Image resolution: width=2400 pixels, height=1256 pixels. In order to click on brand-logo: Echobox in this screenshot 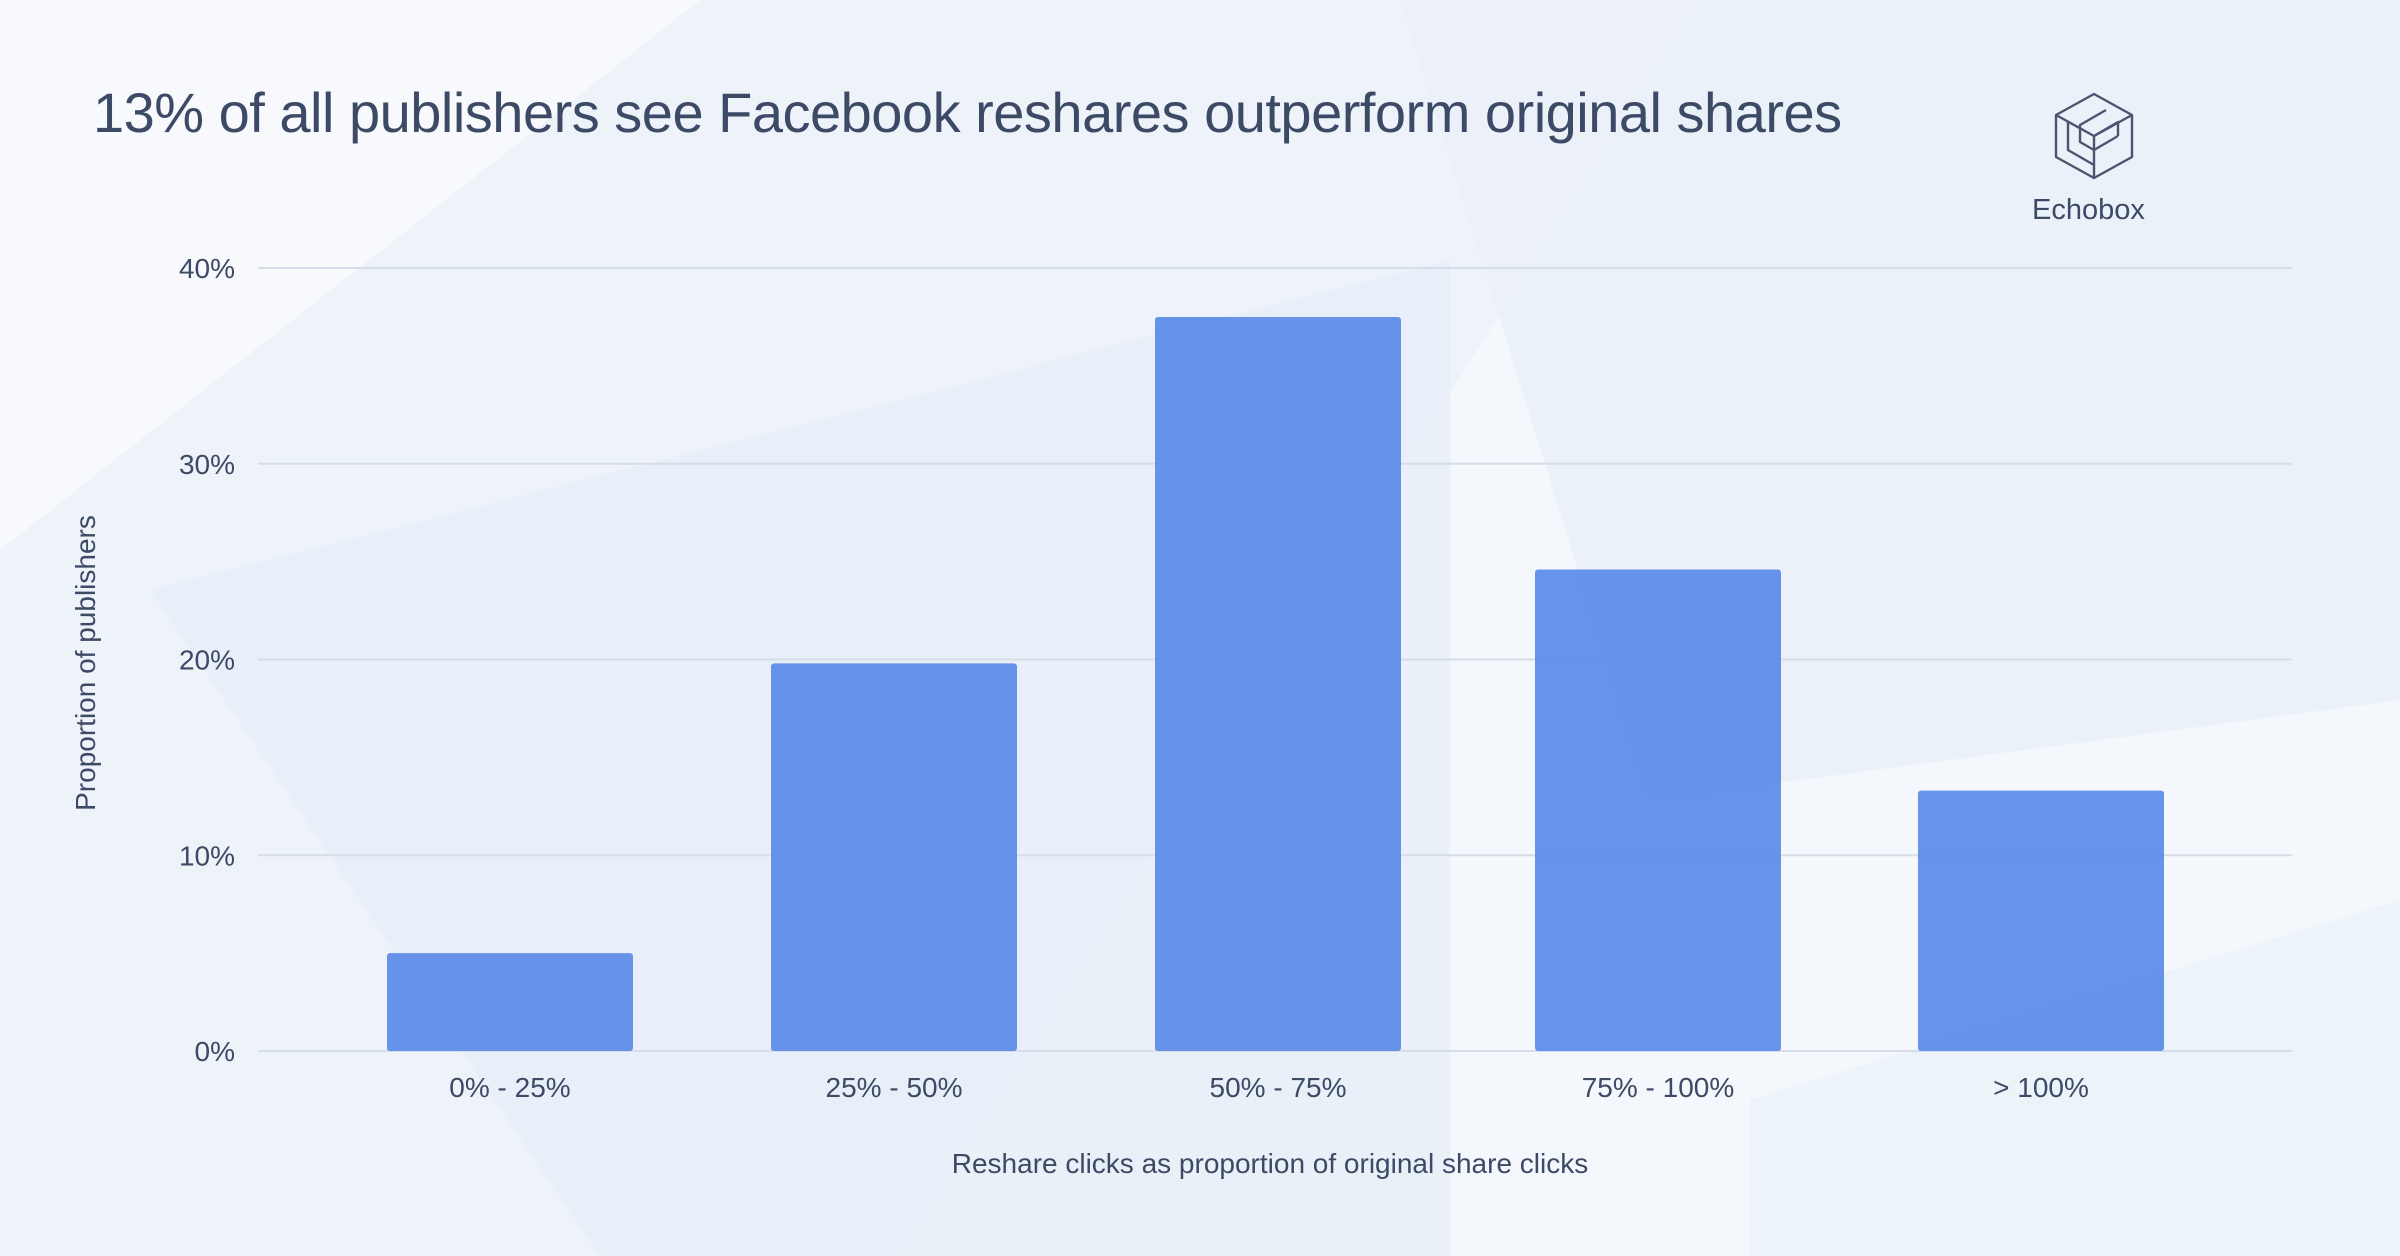, I will do `click(2110, 165)`.